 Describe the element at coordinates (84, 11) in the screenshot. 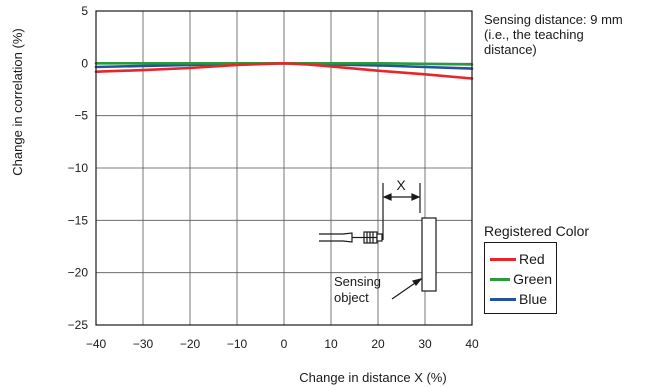

I see `y-tick-label: 5` at that location.